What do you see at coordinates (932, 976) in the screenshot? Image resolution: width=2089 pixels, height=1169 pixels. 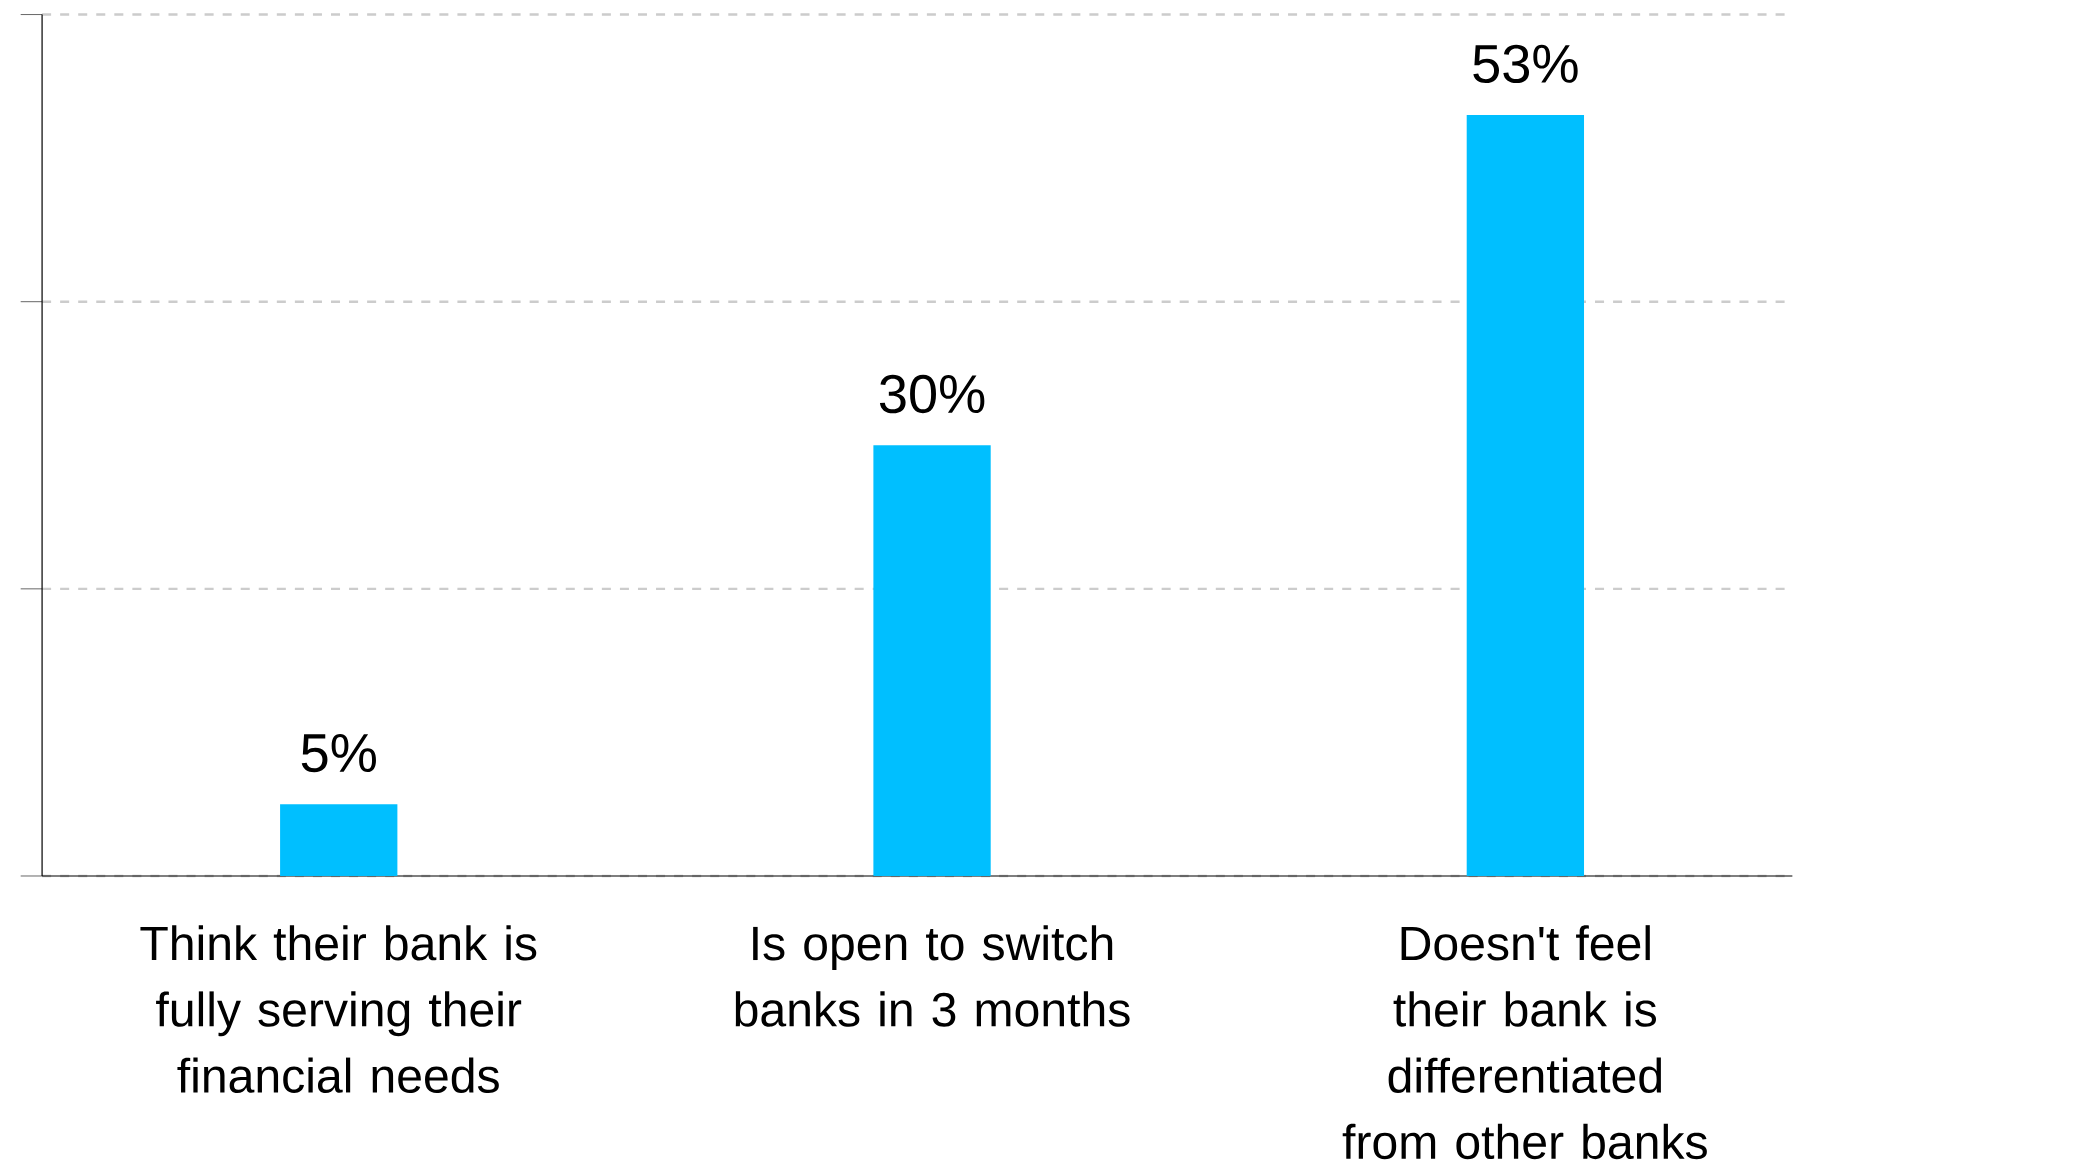 I see `x-tick-label: Is open to switch banks in 3 months` at bounding box center [932, 976].